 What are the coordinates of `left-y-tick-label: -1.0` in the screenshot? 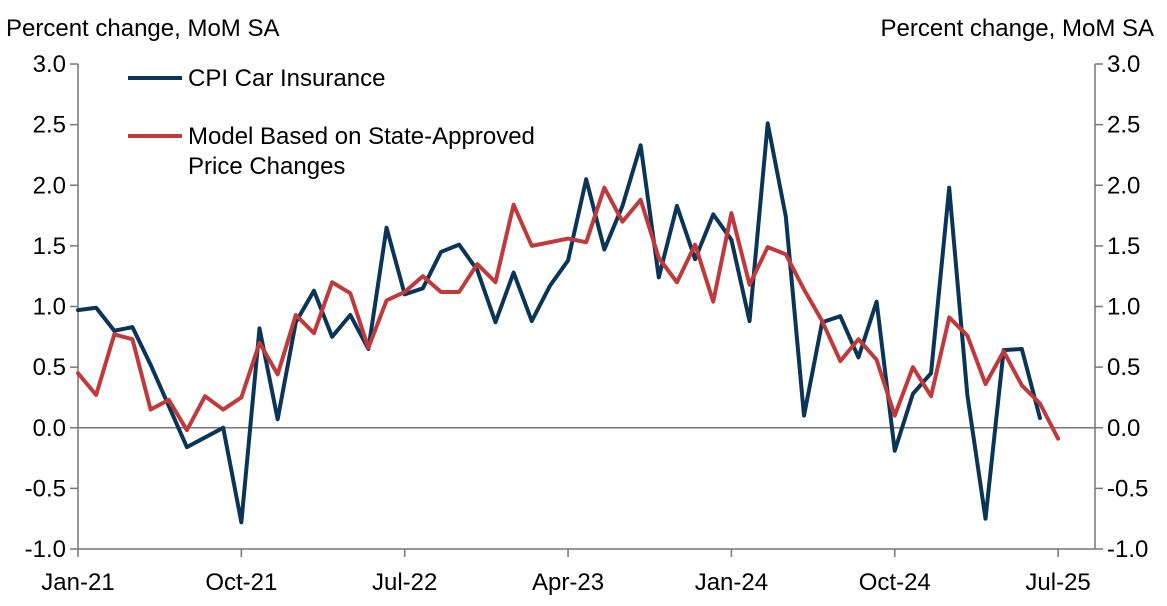 It's located at (45, 549).